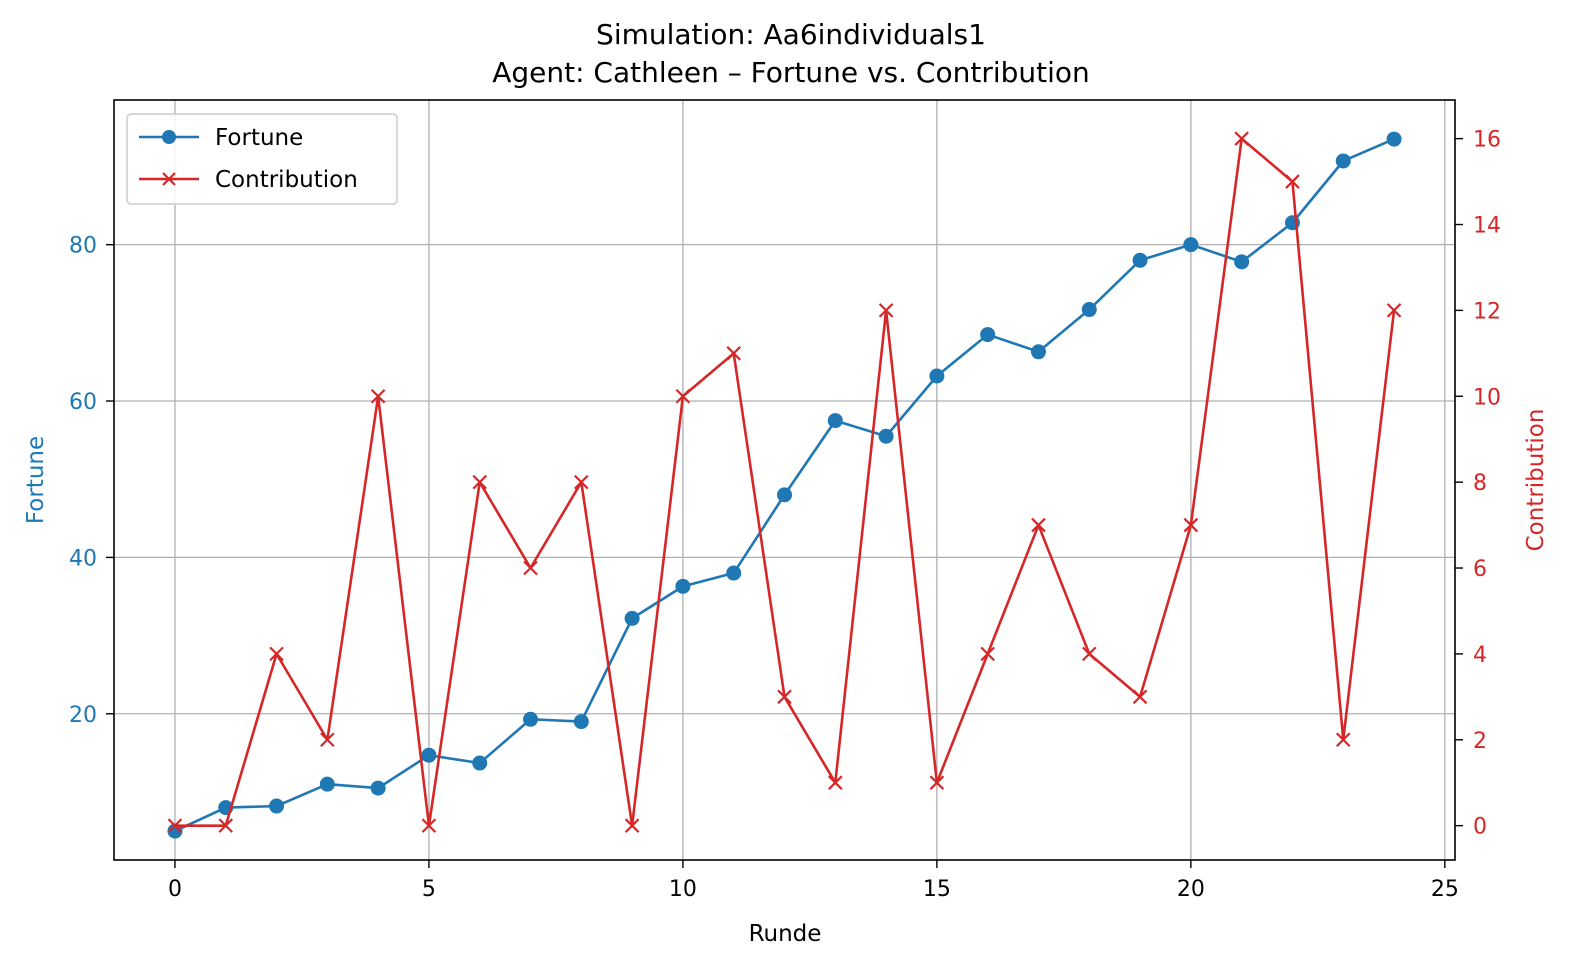 This screenshot has width=1580, height=974. Describe the element at coordinates (791, 34) in the screenshot. I see `chart-title: Simulation: Aa6individuals1` at that location.